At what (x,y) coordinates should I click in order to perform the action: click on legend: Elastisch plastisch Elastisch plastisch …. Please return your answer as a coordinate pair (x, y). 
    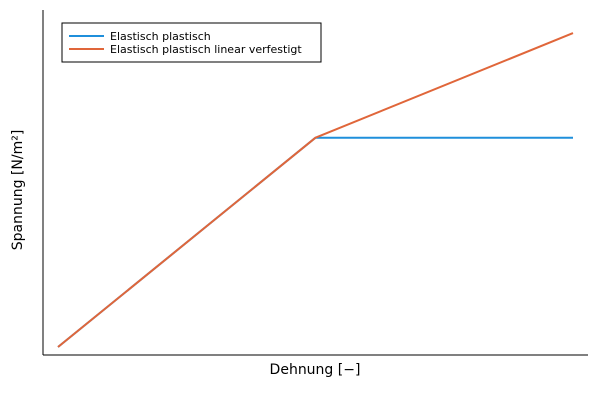
    Looking at the image, I should click on (191, 42).